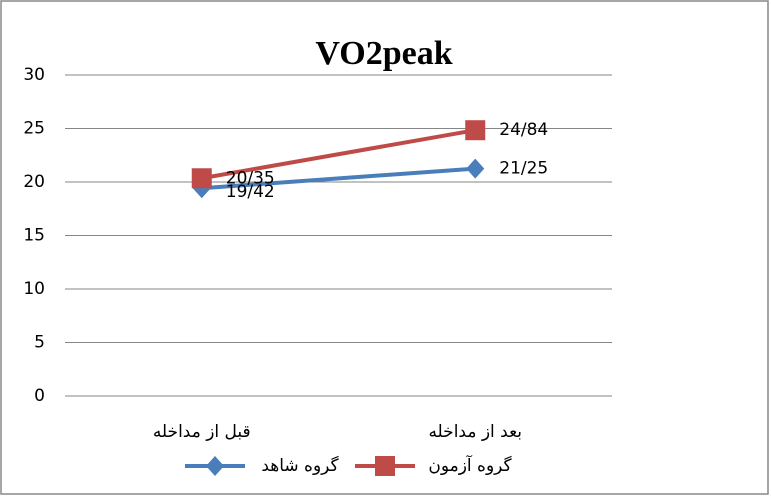 This screenshot has width=771, height=497. Describe the element at coordinates (34, 236) in the screenshot. I see `y-tick-label: 15` at that location.